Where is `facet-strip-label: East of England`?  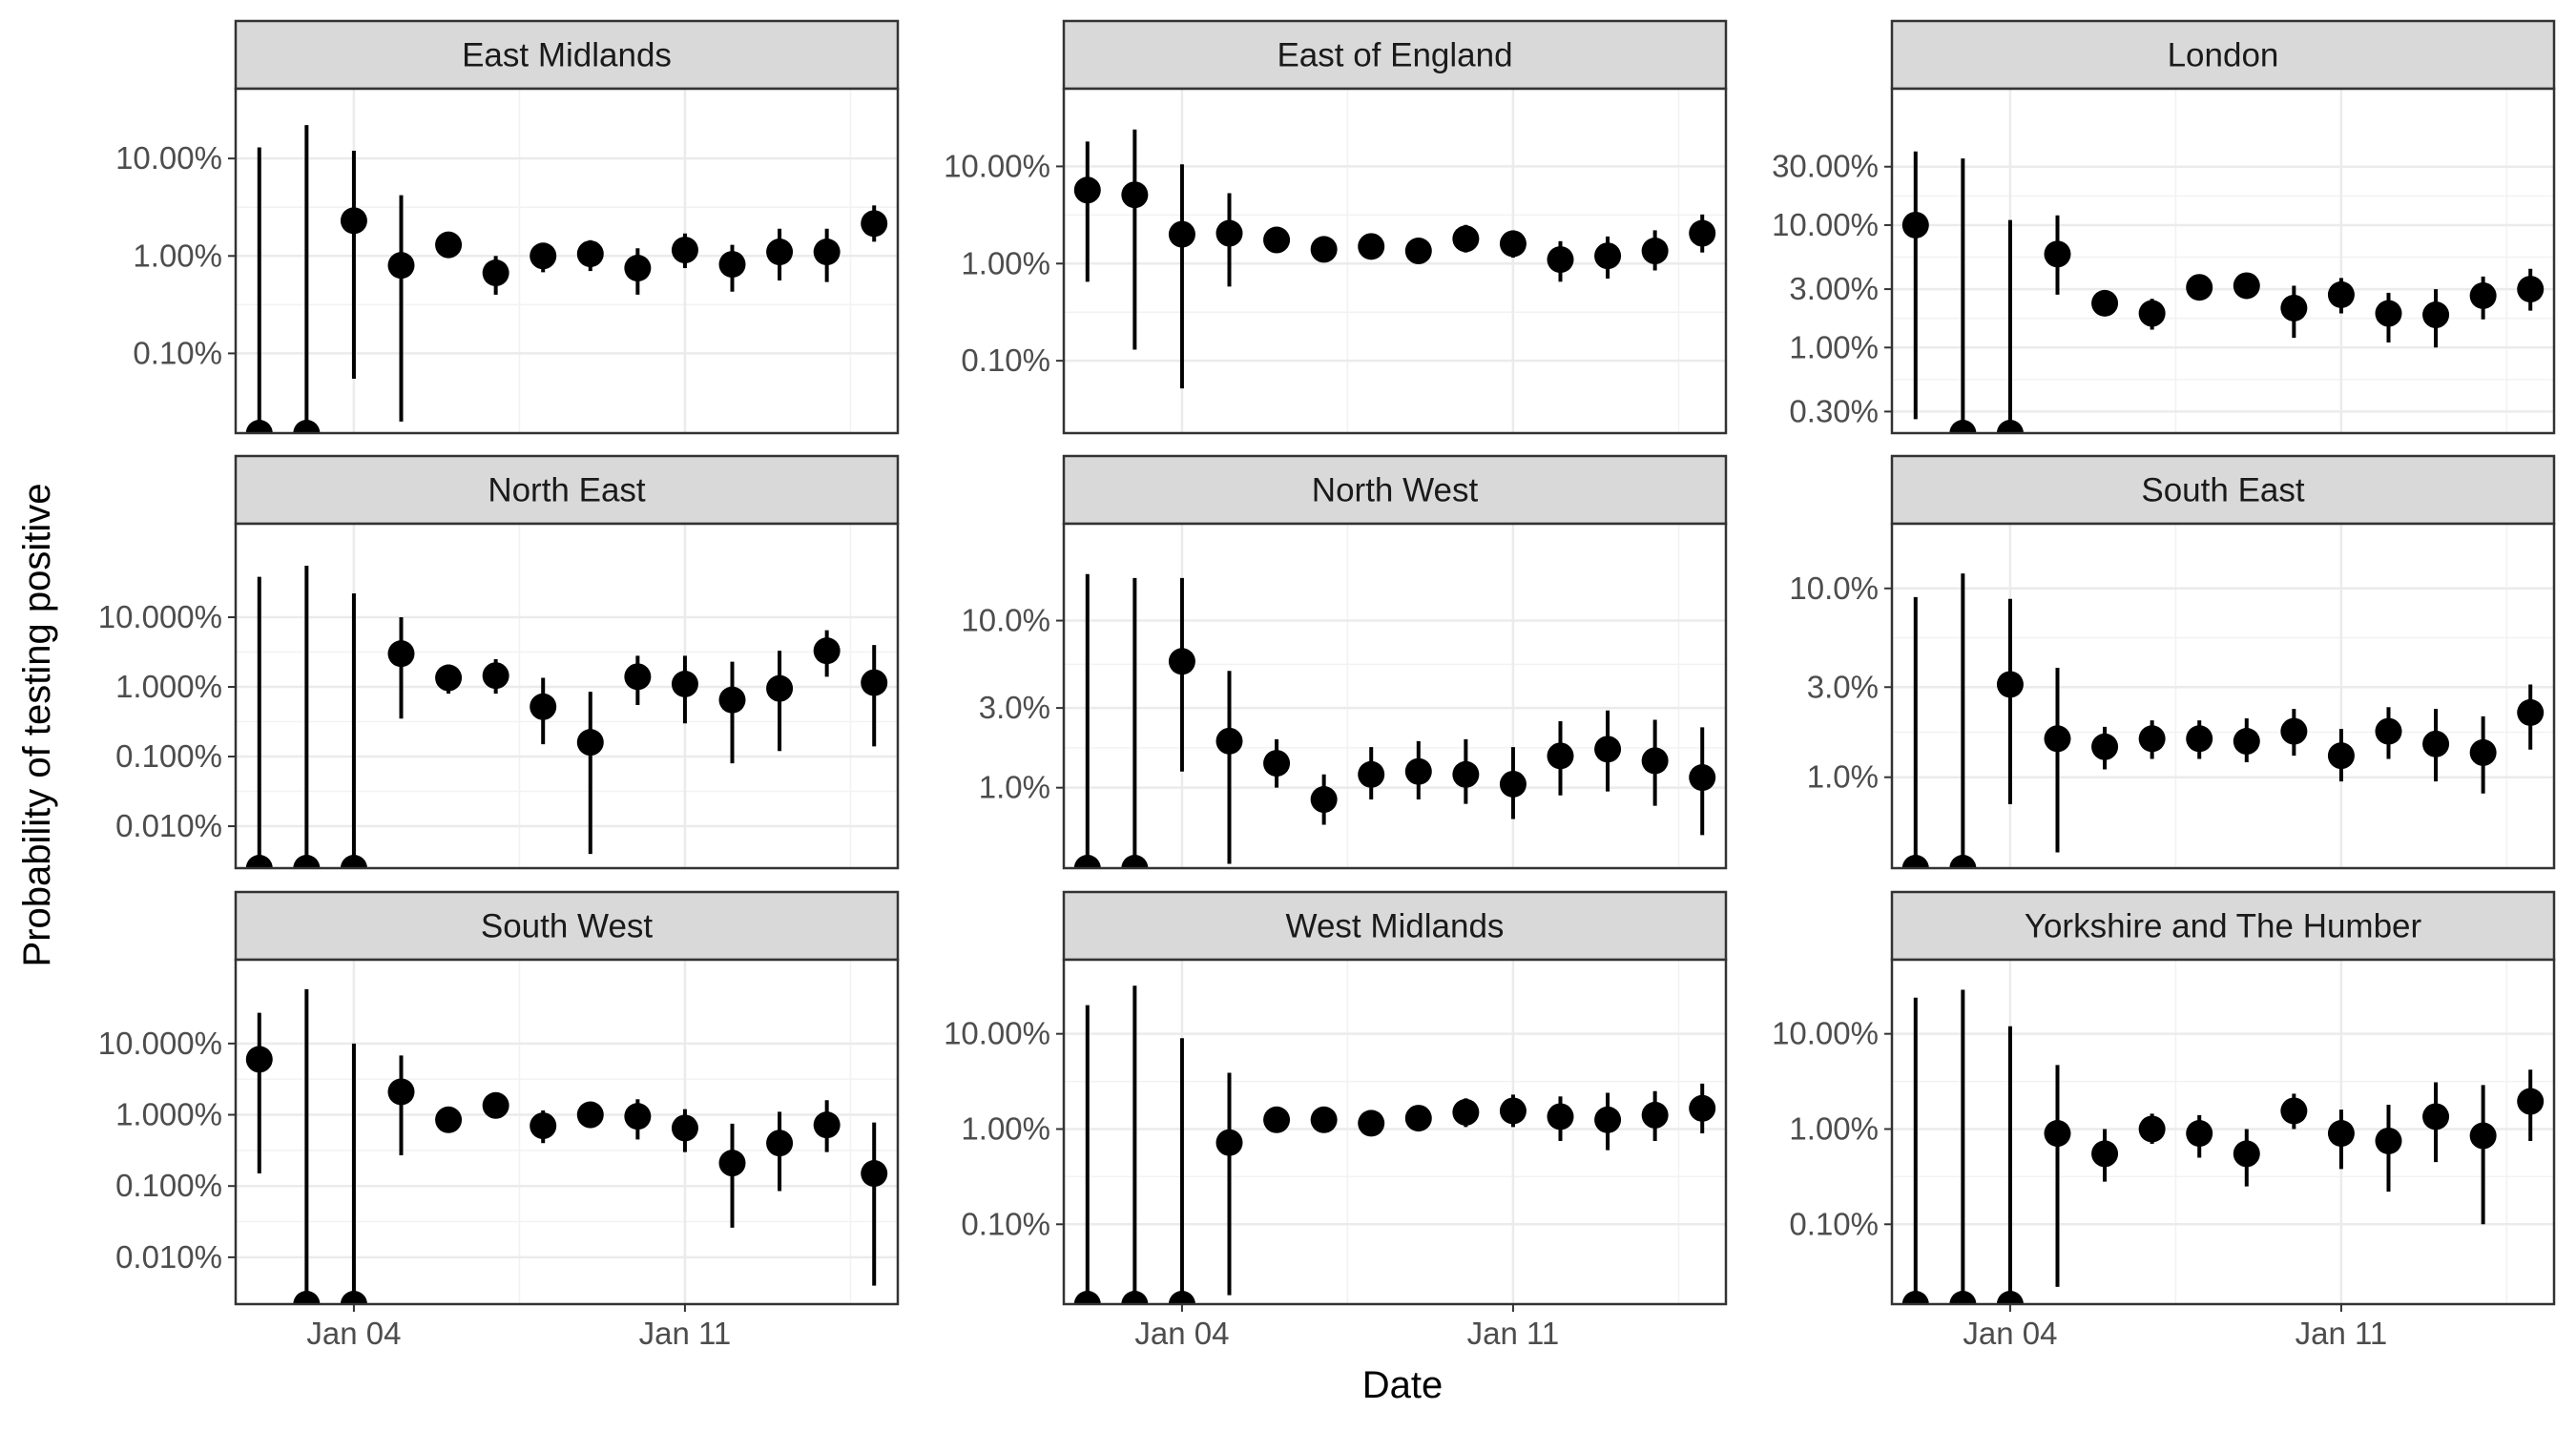 facet-strip-label: East of England is located at coordinates (1394, 55).